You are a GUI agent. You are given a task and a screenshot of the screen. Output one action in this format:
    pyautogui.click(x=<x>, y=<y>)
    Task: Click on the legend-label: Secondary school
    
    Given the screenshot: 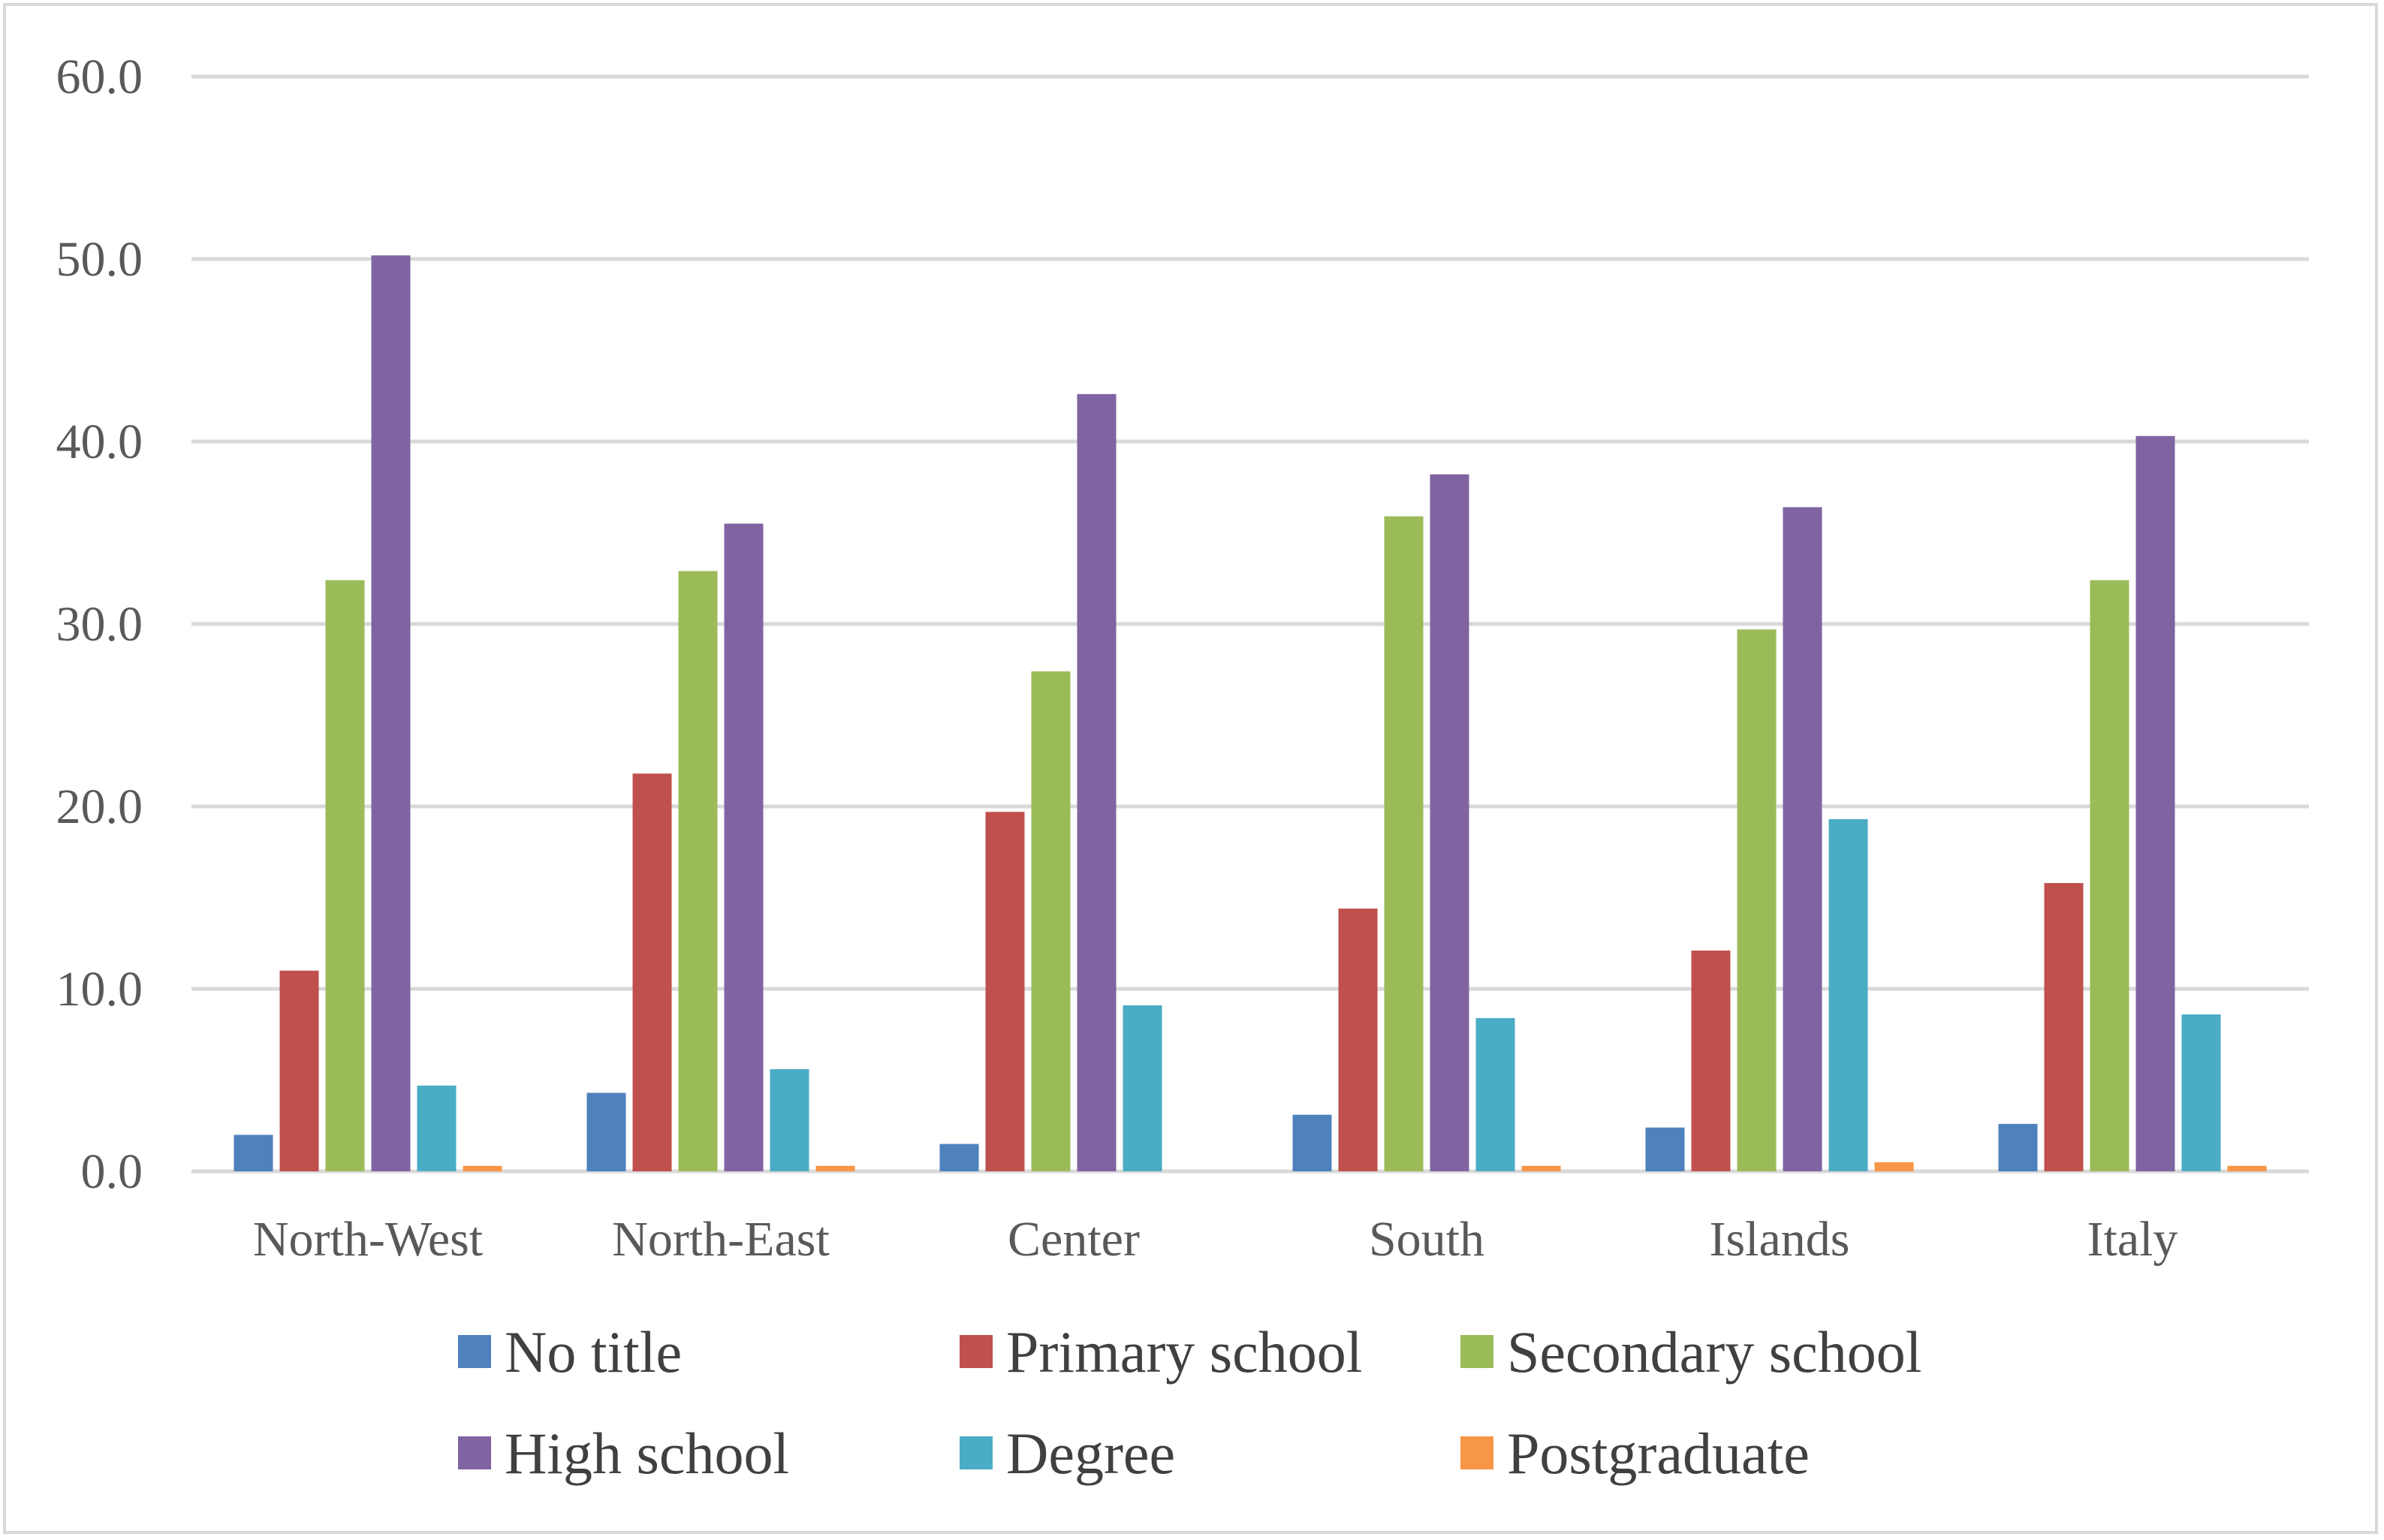 What is the action you would take?
    pyautogui.click(x=1714, y=1352)
    